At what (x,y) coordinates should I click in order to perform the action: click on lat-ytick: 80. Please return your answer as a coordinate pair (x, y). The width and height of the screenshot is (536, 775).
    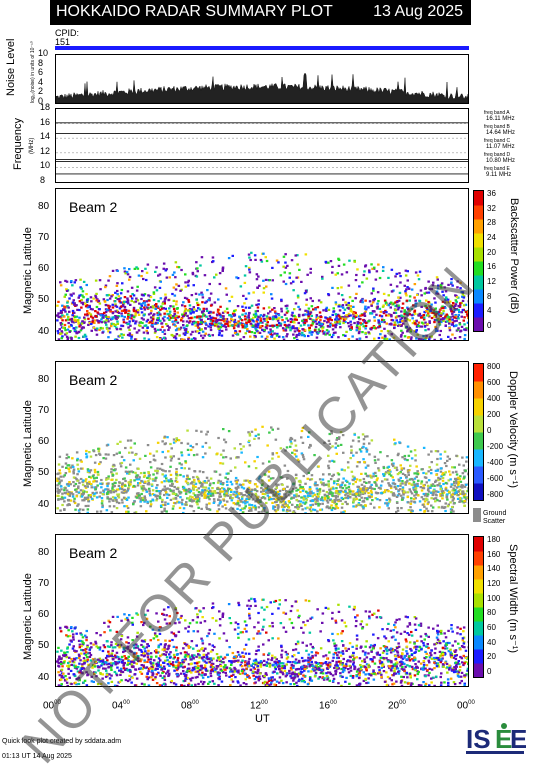
    Looking at the image, I should click on (43, 379).